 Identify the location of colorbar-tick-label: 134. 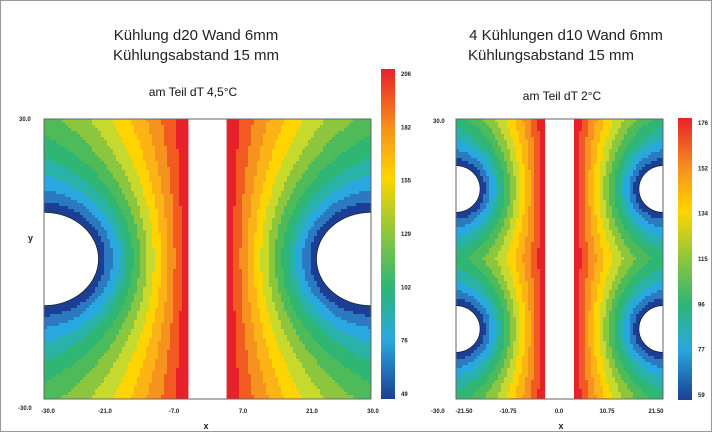
(703, 215).